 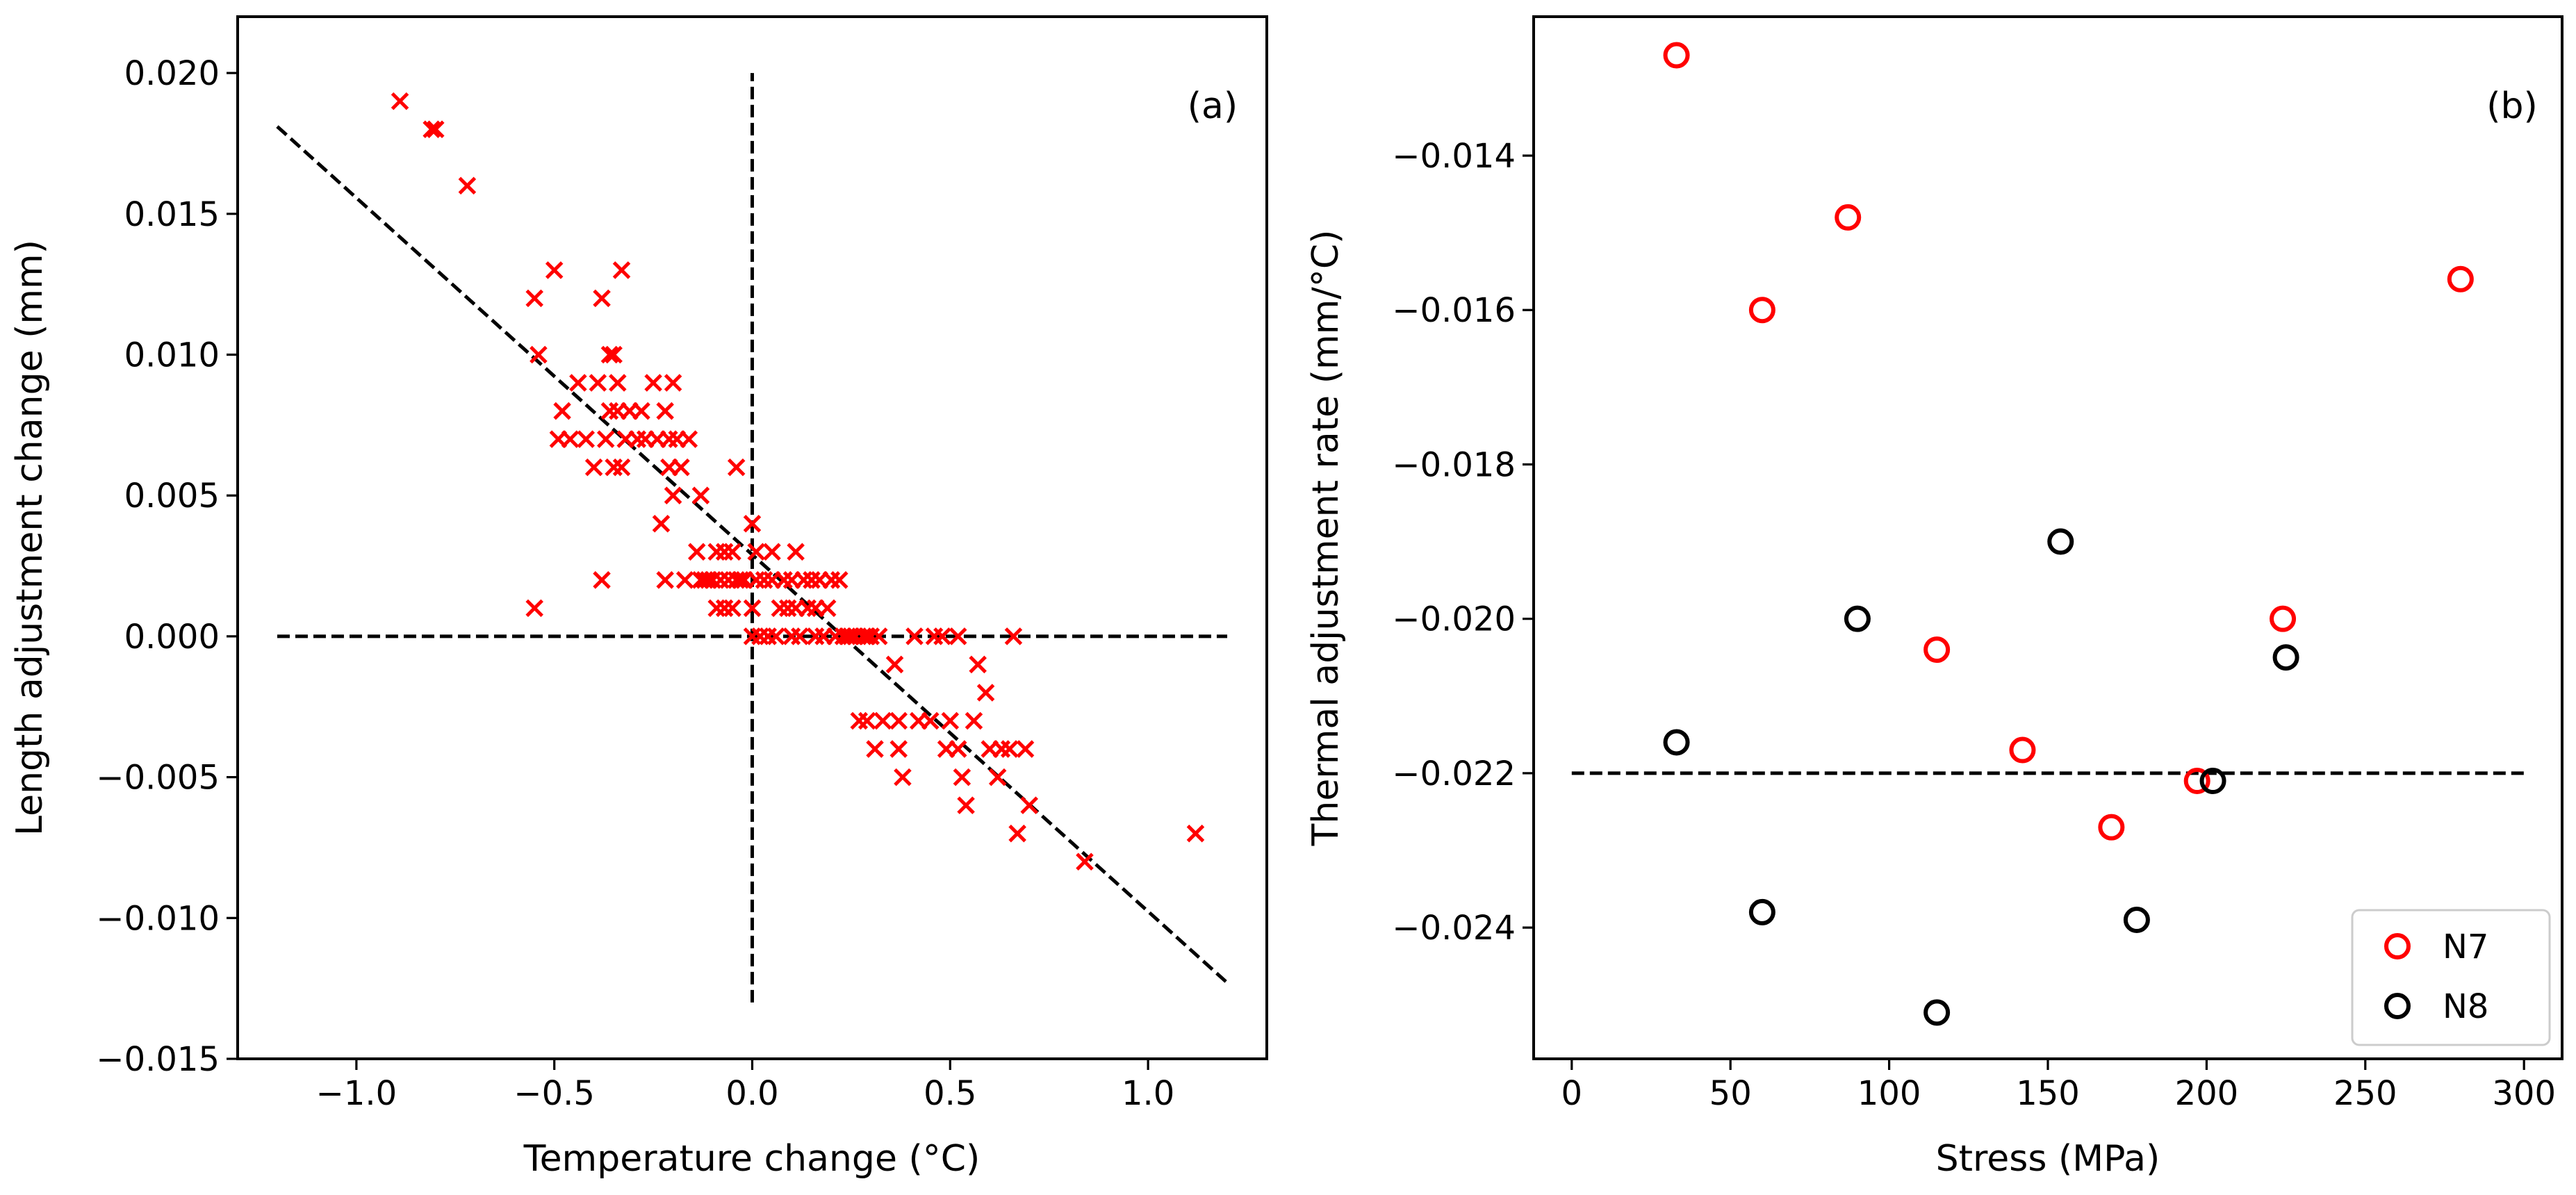 I want to click on y-tick-label: 0.000, so click(x=172, y=637).